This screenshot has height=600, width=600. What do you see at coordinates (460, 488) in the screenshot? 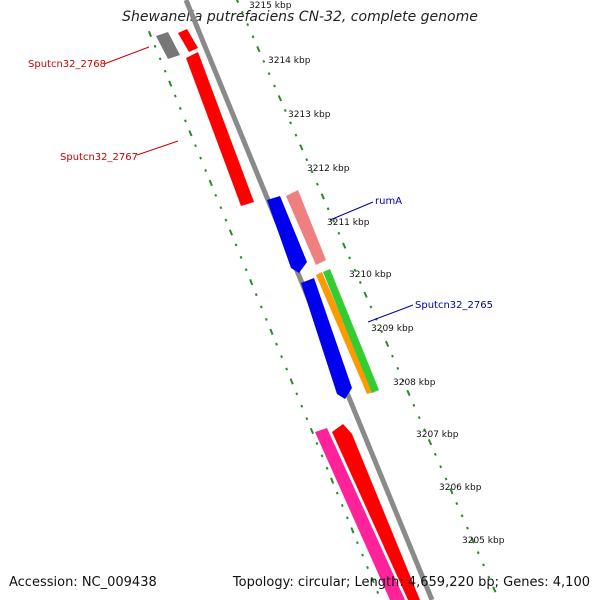
I see `tick-label-3206: 3206 kbp` at bounding box center [460, 488].